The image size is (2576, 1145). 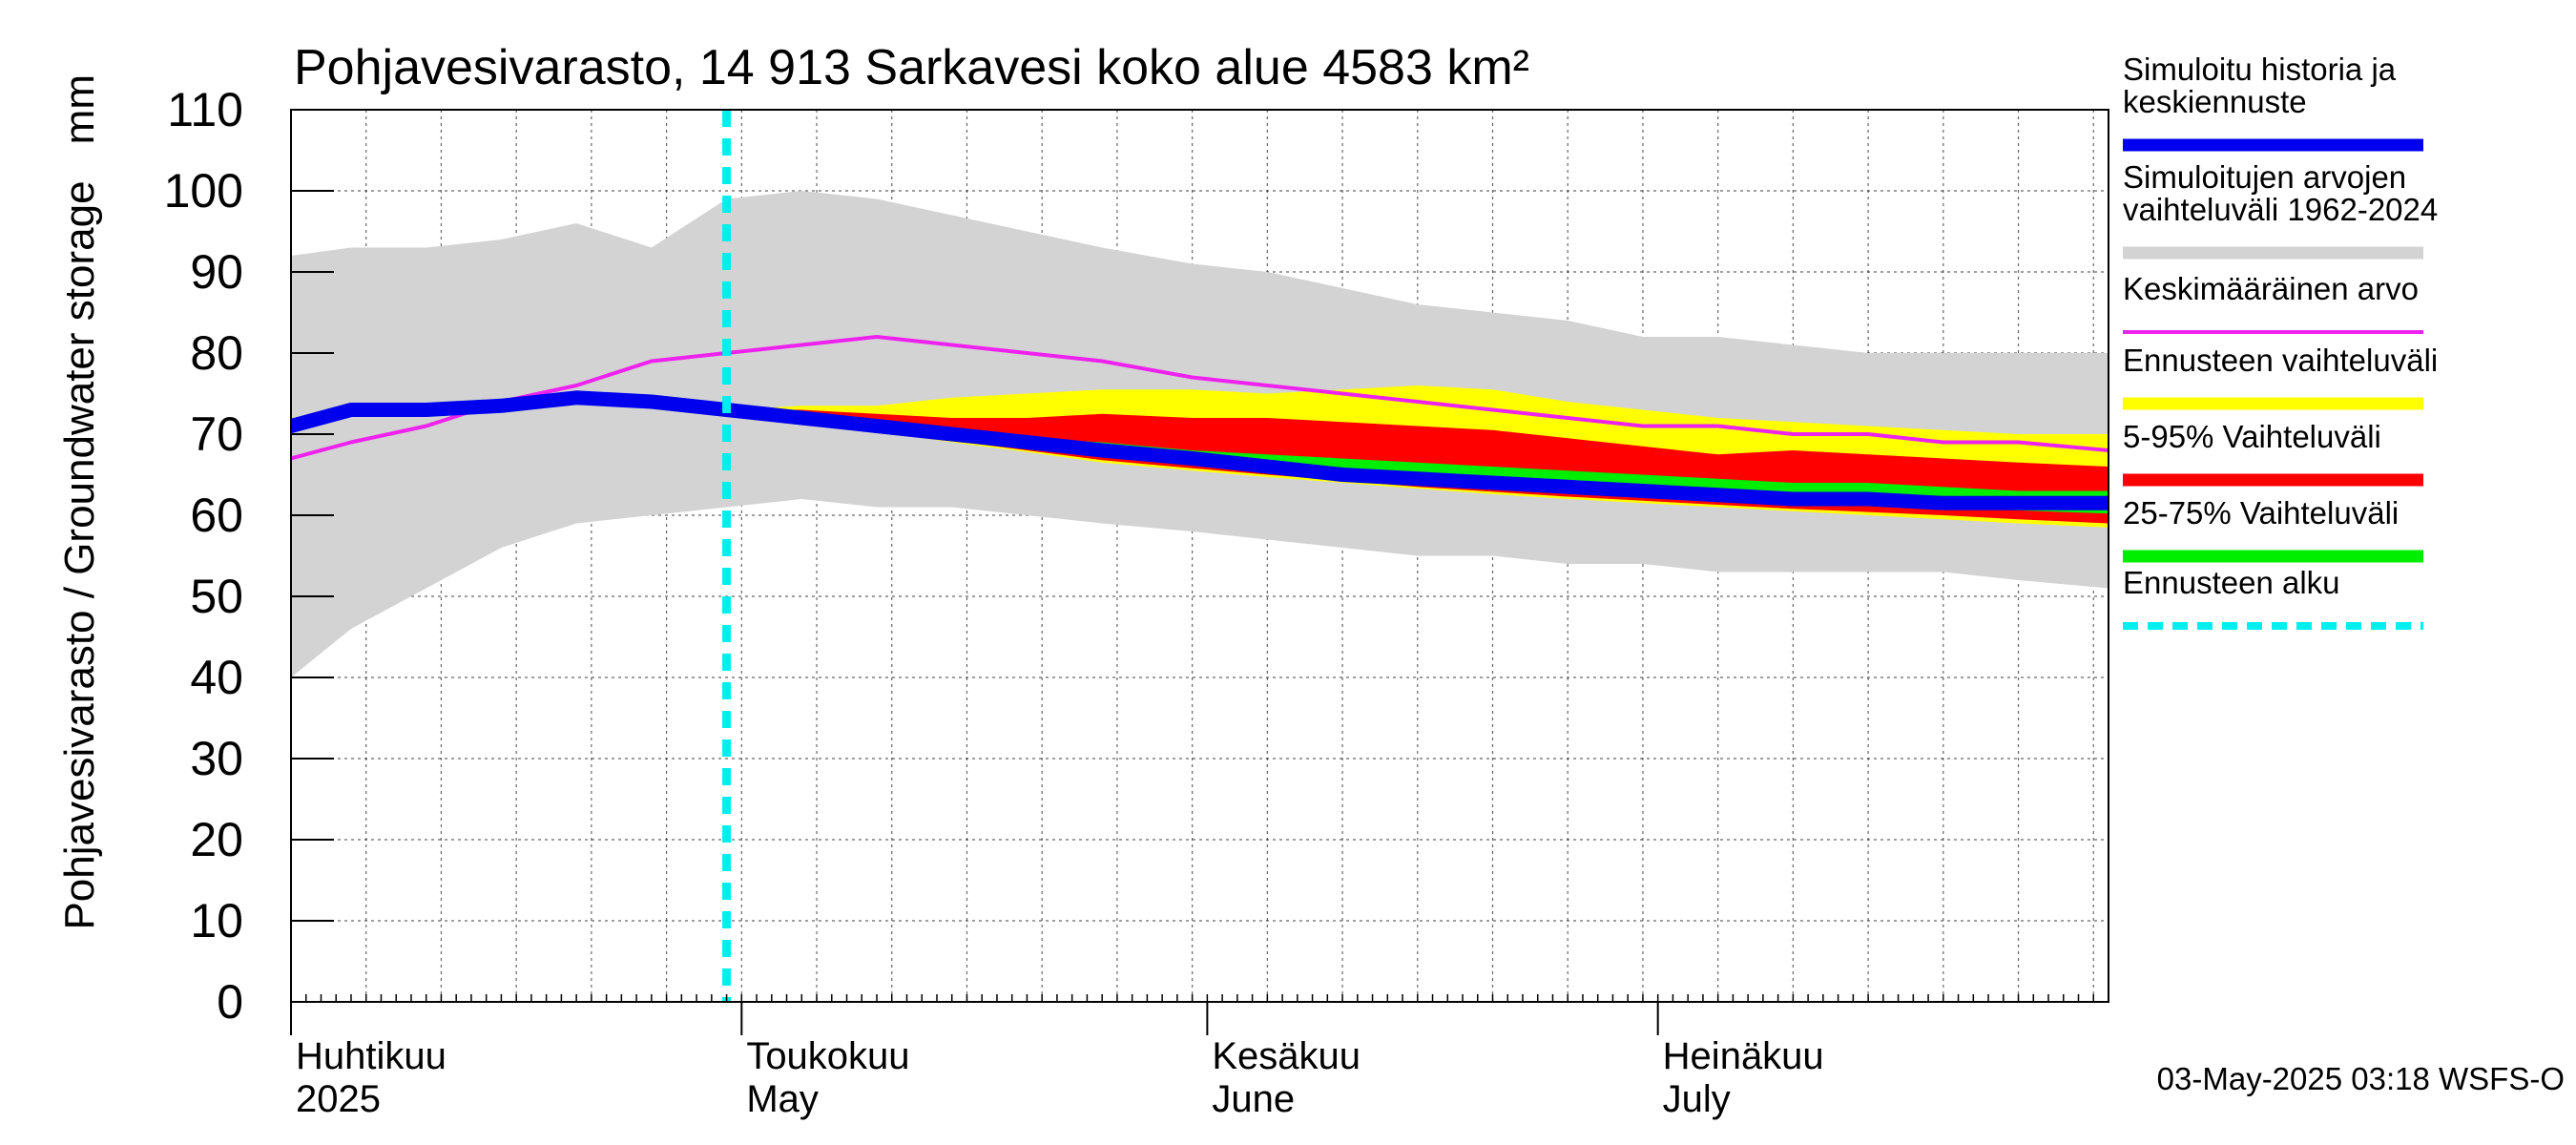 I want to click on legend-label: Simuloitu historia ja, so click(x=2260, y=69).